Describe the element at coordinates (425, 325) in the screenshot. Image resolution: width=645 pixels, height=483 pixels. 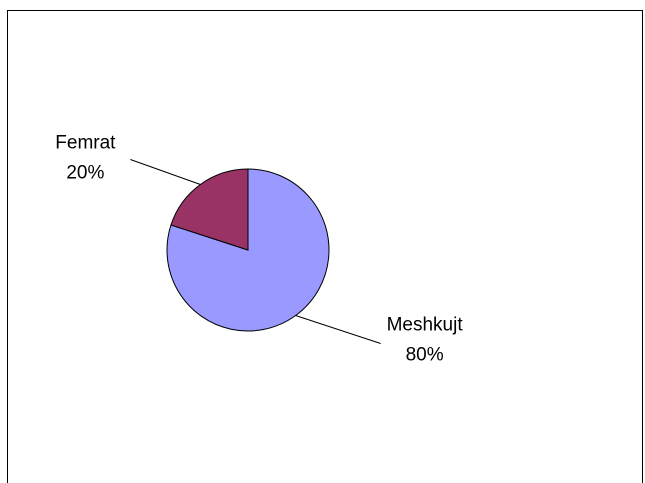
I see `label-name: Meshkujt` at that location.